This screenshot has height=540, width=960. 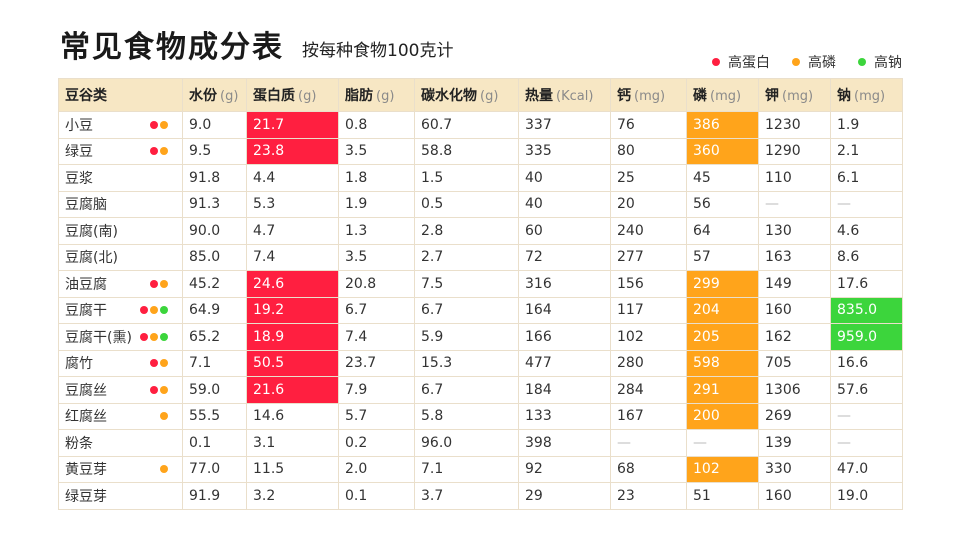 What do you see at coordinates (480, 284) in the screenshot?
I see `table-row: 油豆腐 45.2 24.6 20.8 7.5 316 156 299 149 17.6` at bounding box center [480, 284].